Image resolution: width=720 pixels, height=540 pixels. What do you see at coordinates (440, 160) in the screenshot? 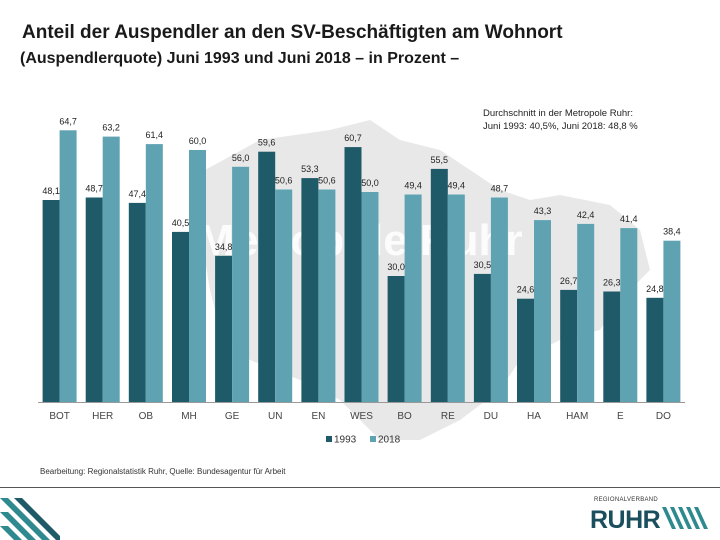
I see `data-label-1993-RE: 55,5` at bounding box center [440, 160].